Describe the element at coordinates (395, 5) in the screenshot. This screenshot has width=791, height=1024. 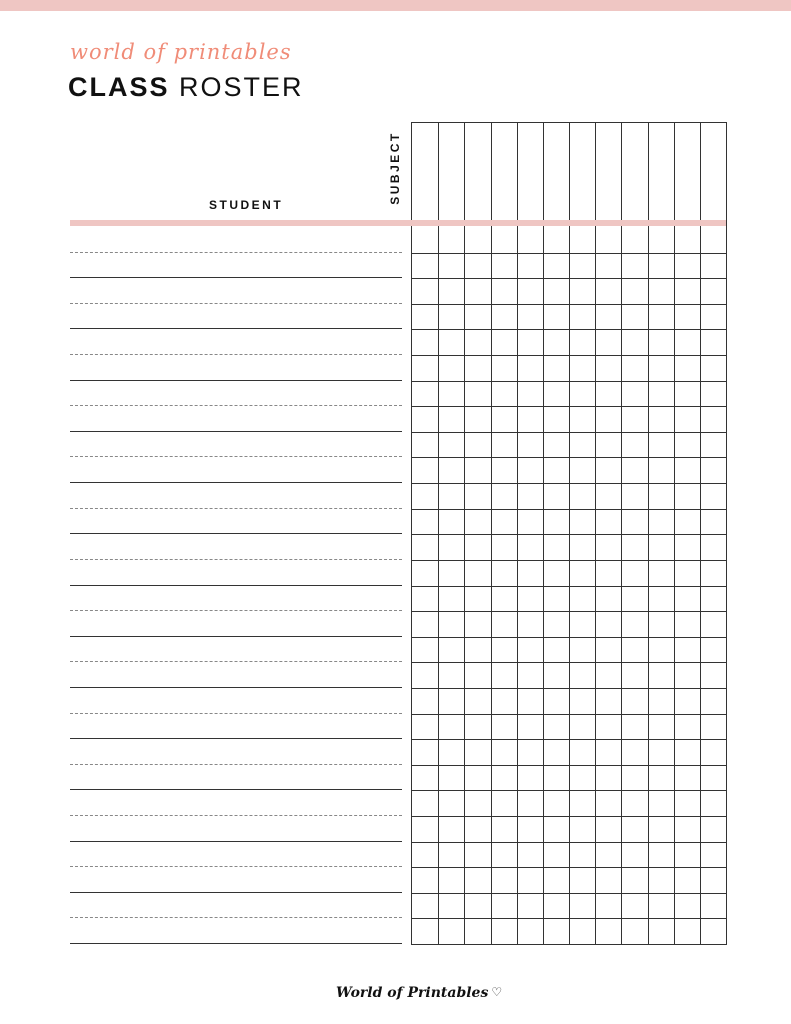
I see `top-accent-bar` at that location.